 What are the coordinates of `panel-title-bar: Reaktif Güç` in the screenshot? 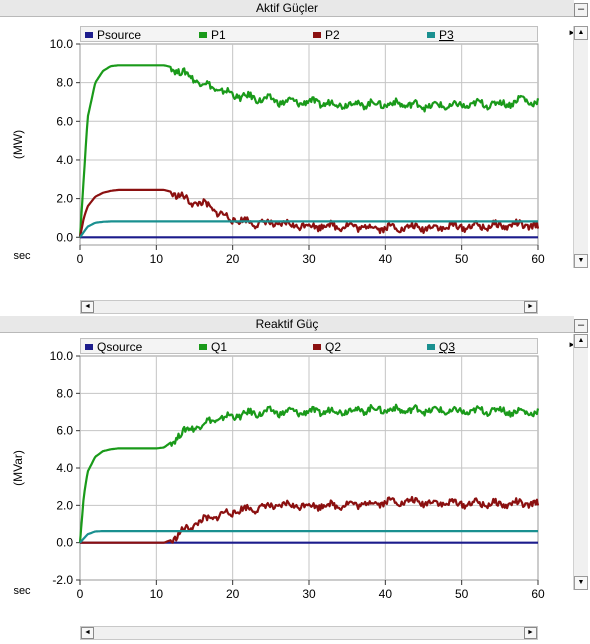 It's located at (287, 324).